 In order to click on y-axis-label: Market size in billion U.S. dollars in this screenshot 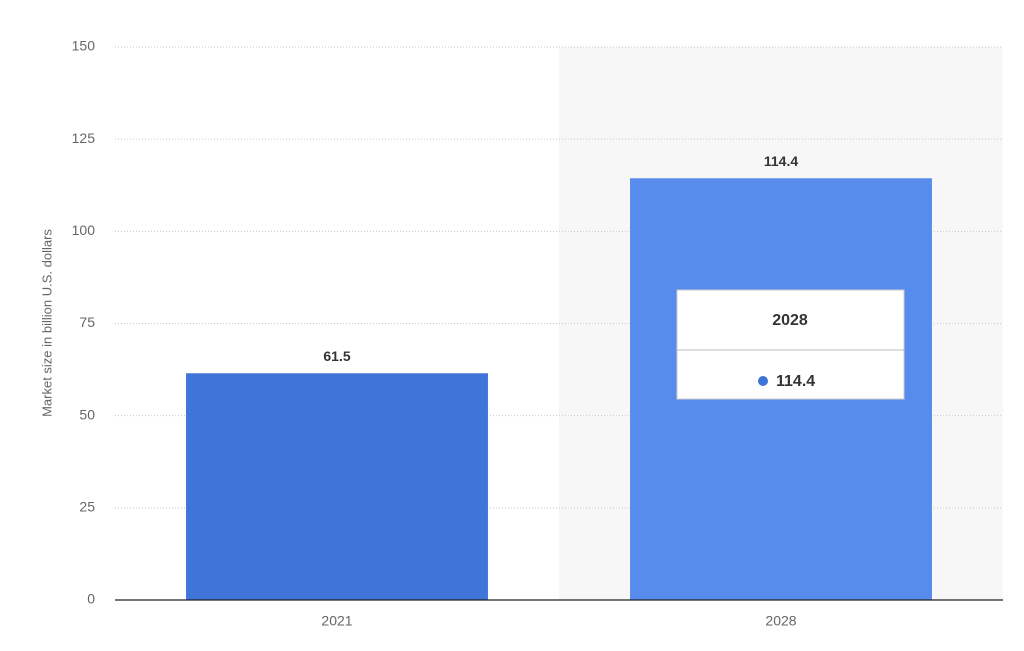, I will do `click(46, 323)`.